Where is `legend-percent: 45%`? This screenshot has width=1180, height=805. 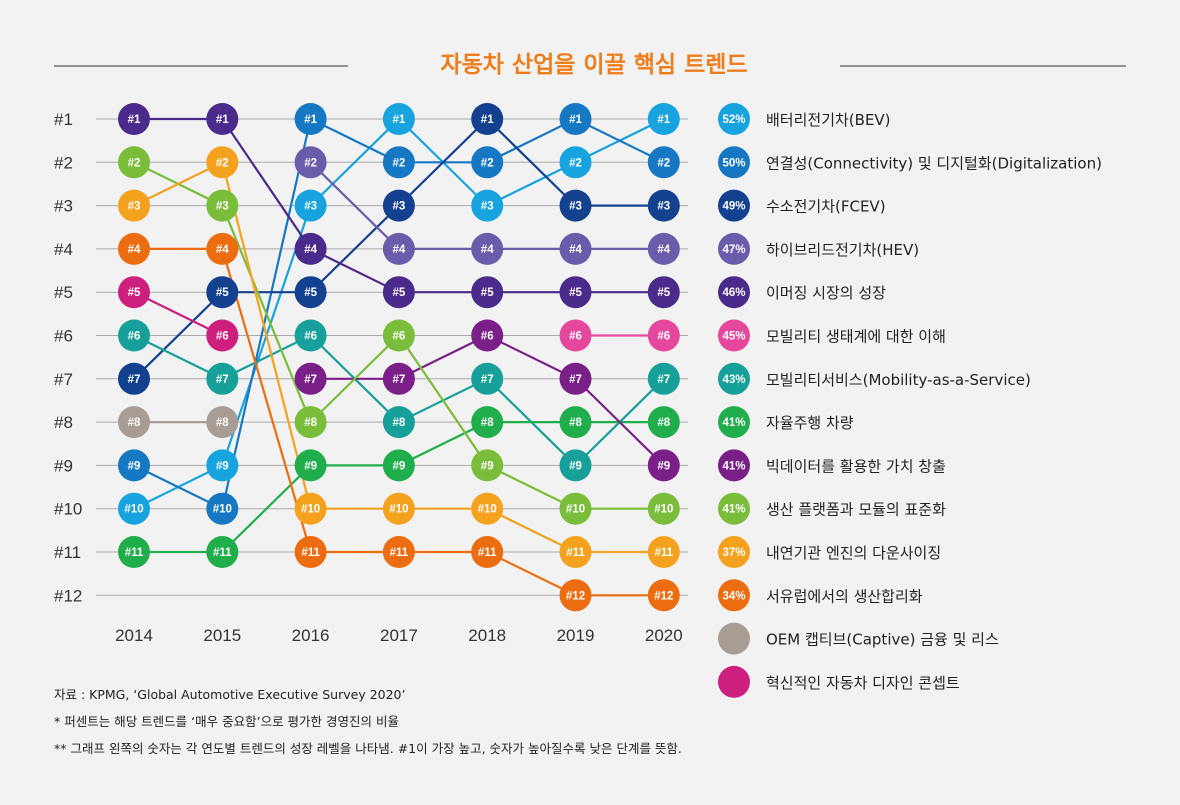 legend-percent: 45% is located at coordinates (733, 337).